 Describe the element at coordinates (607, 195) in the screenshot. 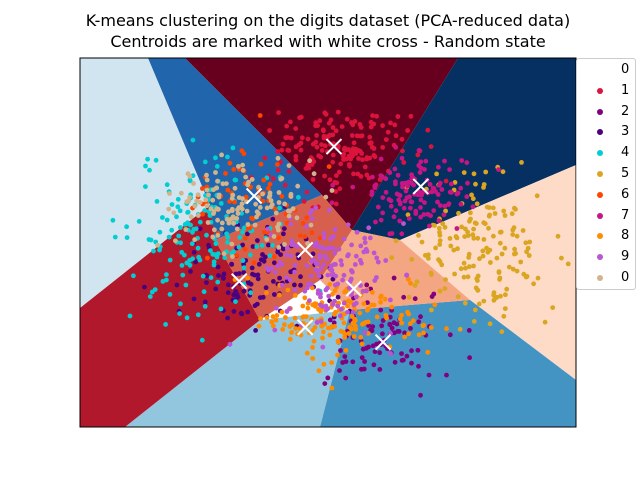

I see `legend-entry: 6` at that location.